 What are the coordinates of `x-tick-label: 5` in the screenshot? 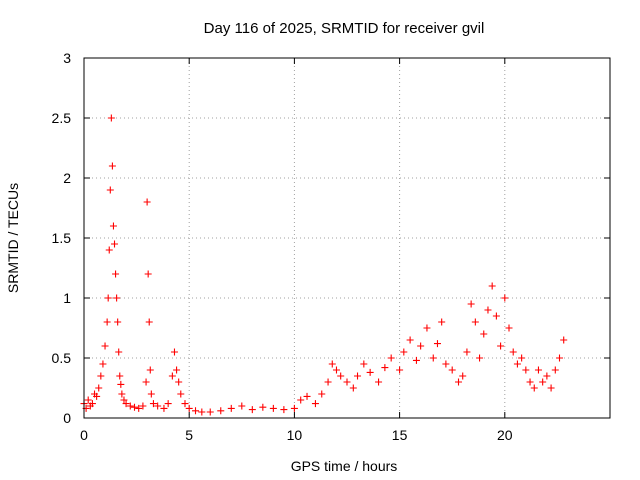 It's located at (189, 435).